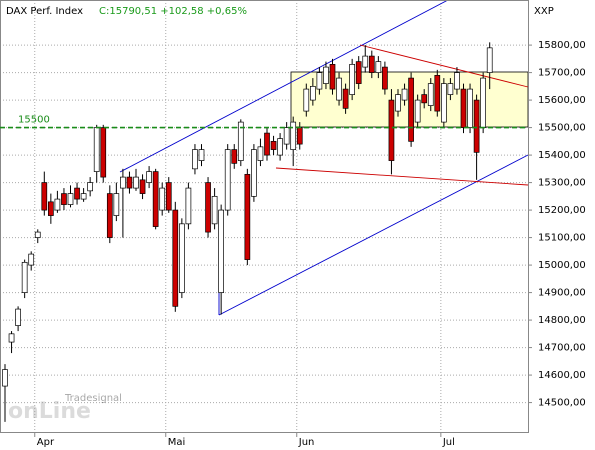 The width and height of the screenshot is (595, 450). Describe the element at coordinates (562, 403) in the screenshot. I see `y-tick-label: 14500,00` at that location.